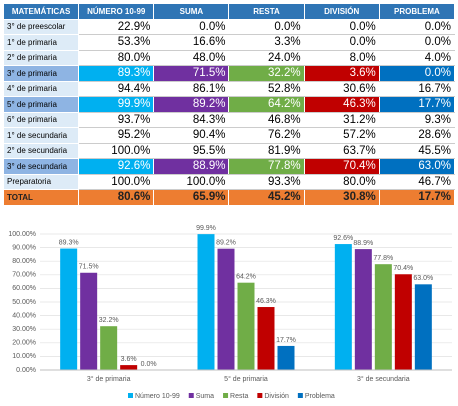 This screenshot has width=458, height=406. What do you see at coordinates (41, 104) in the screenshot?
I see `row-label: 5° de primaria` at bounding box center [41, 104].